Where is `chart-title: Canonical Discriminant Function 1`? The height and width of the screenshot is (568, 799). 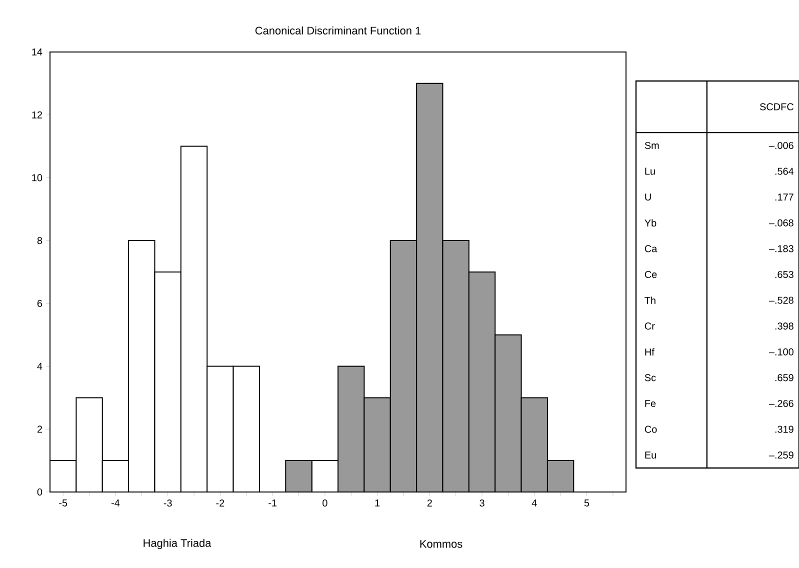
chart-title: Canonical Discriminant Function 1 is located at coordinates (338, 30).